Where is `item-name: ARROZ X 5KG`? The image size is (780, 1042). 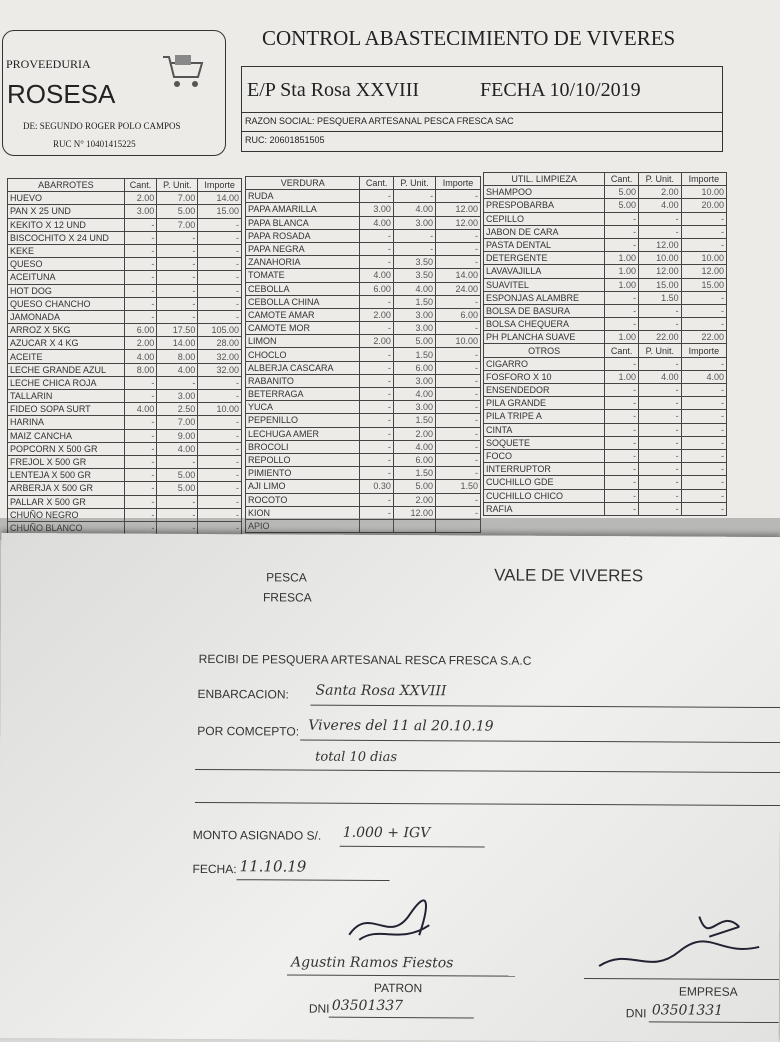 item-name: ARROZ X 5KG is located at coordinates (66, 330).